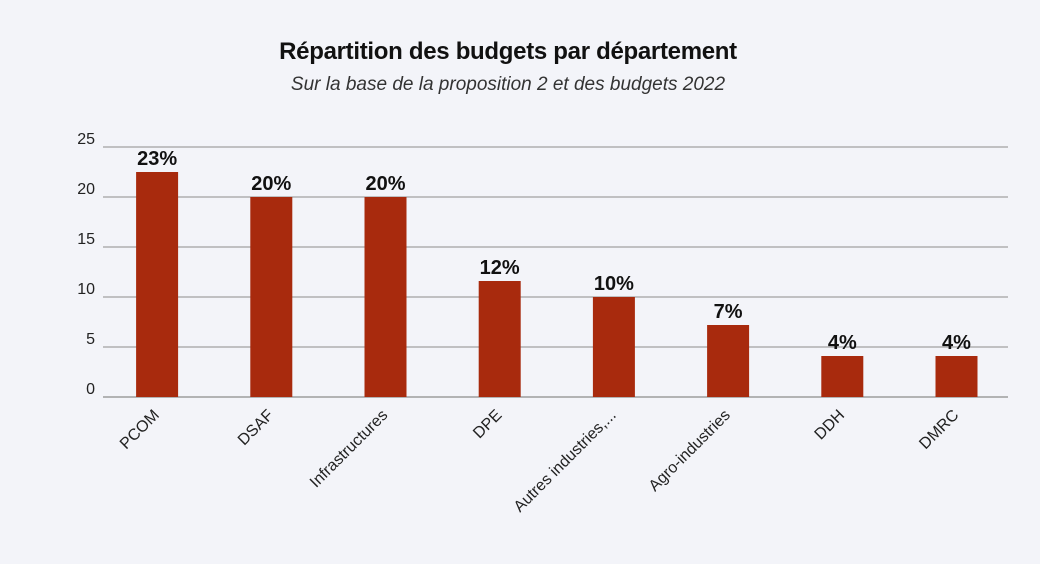 Image resolution: width=1048 pixels, height=564 pixels. What do you see at coordinates (728, 312) in the screenshot?
I see `data-label: 7%` at bounding box center [728, 312].